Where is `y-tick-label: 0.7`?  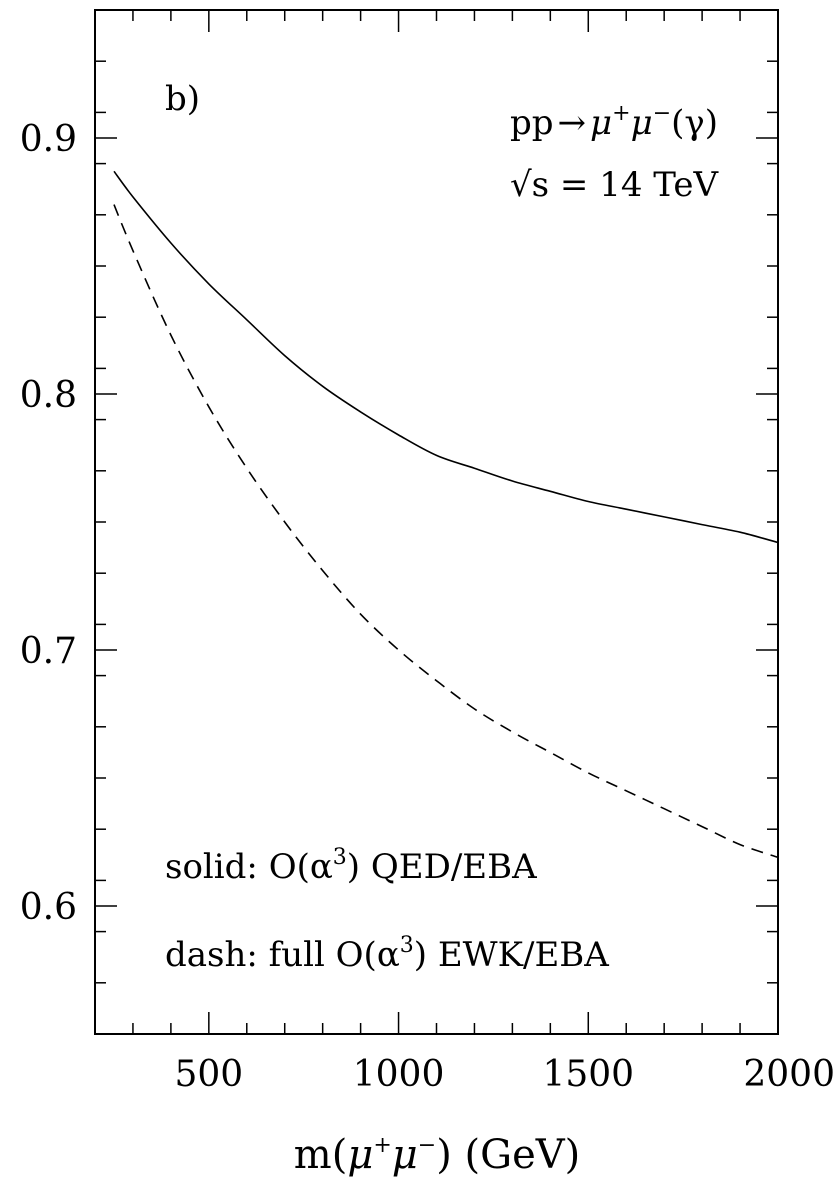 y-tick-label: 0.7 is located at coordinates (48, 651).